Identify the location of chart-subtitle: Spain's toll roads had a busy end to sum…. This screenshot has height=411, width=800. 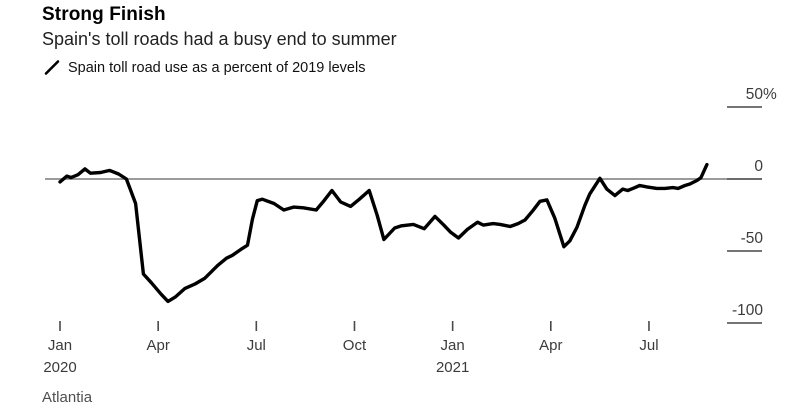
(219, 39).